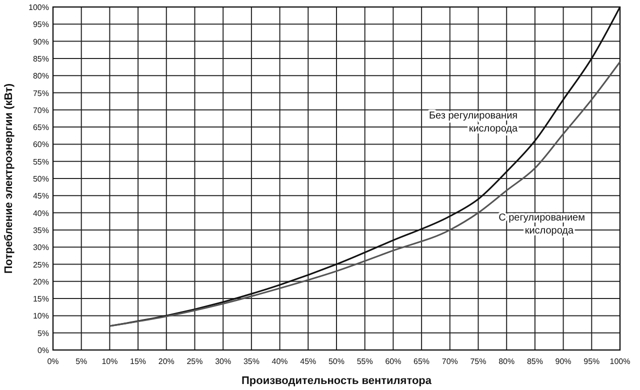  Describe the element at coordinates (40, 41) in the screenshot. I see `y-tick-label: 90%` at that location.